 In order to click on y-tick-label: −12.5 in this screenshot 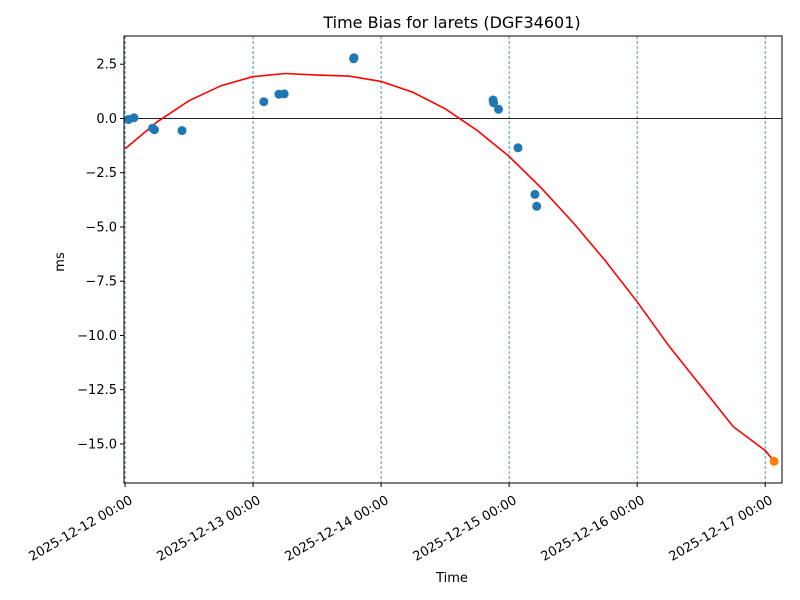, I will do `click(97, 390)`.